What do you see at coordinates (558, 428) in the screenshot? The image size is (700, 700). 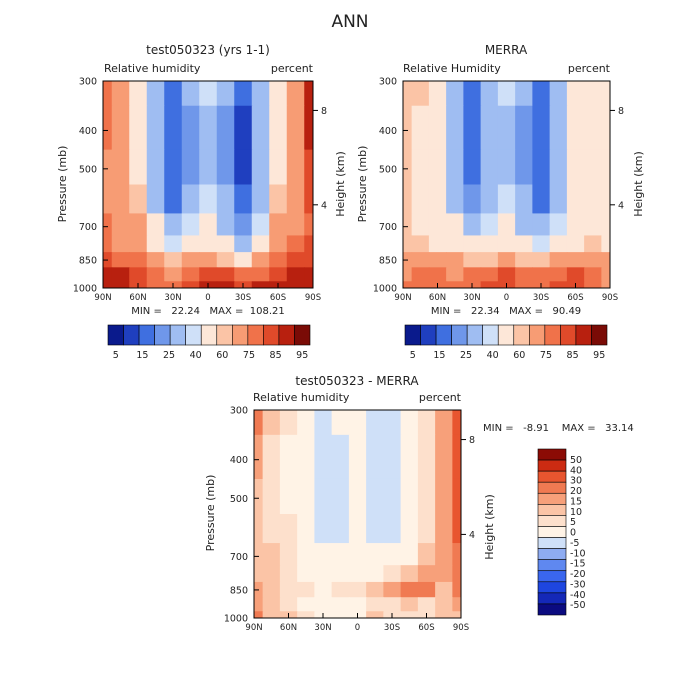 I see `min-max-stats: MIN = -8.91 MAX = 33.14` at bounding box center [558, 428].